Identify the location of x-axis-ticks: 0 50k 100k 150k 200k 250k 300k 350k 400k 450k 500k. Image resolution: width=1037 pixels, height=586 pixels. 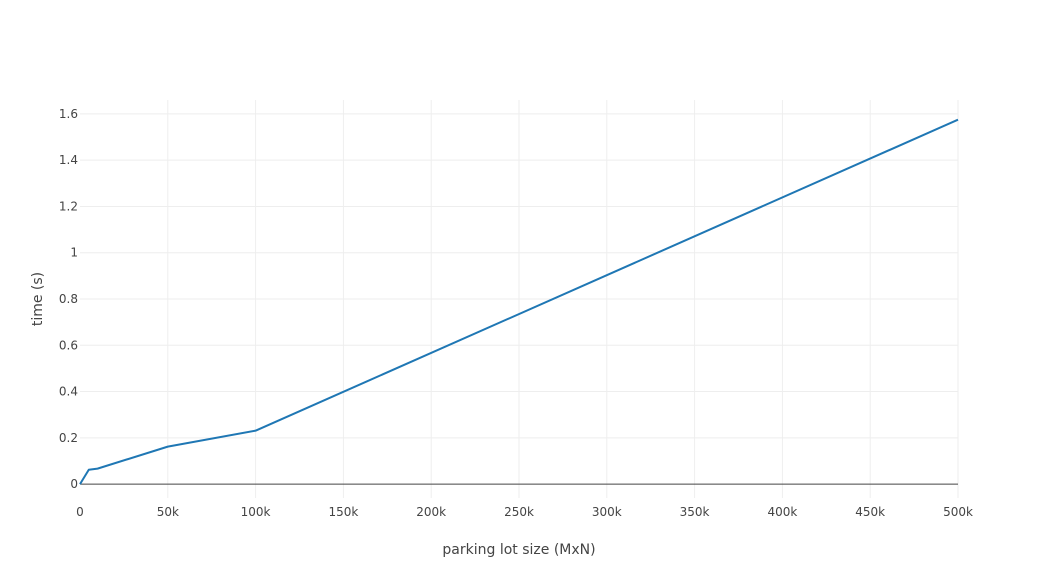
(524, 512).